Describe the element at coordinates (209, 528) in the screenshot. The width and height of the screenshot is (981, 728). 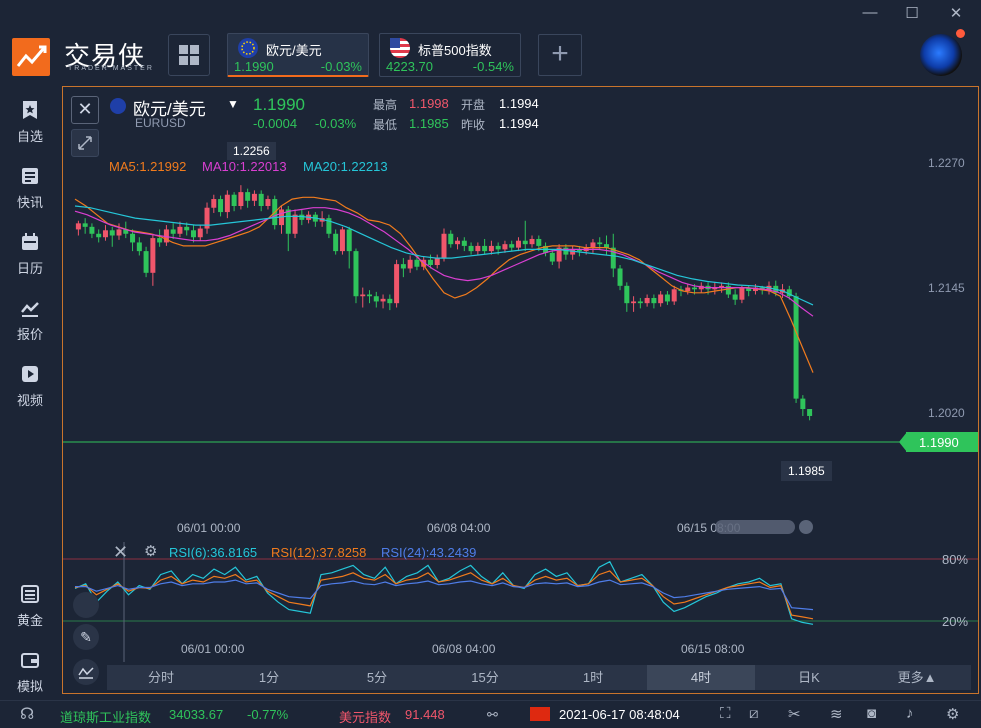
I see `x-tick-label: 06/01 00:00` at that location.